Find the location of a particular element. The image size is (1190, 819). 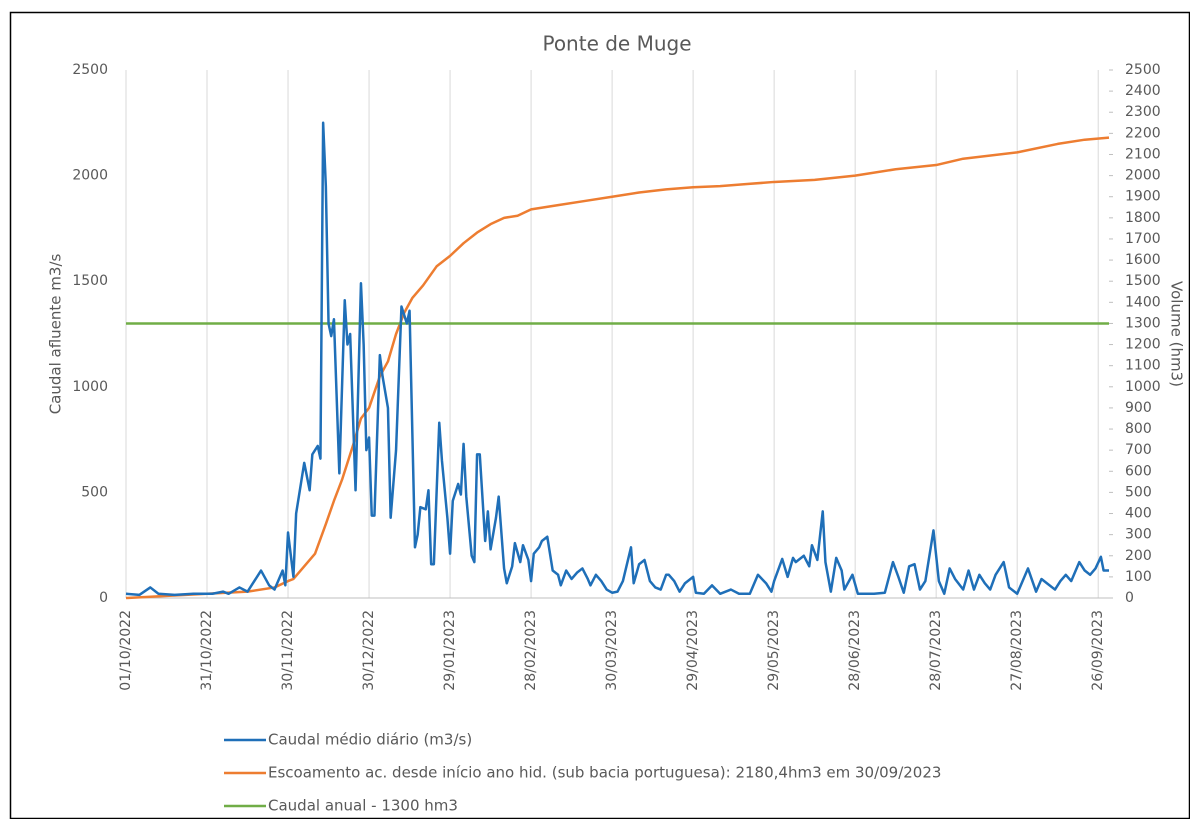

x-tick-label: 31/10/2022 is located at coordinates (207, 650).